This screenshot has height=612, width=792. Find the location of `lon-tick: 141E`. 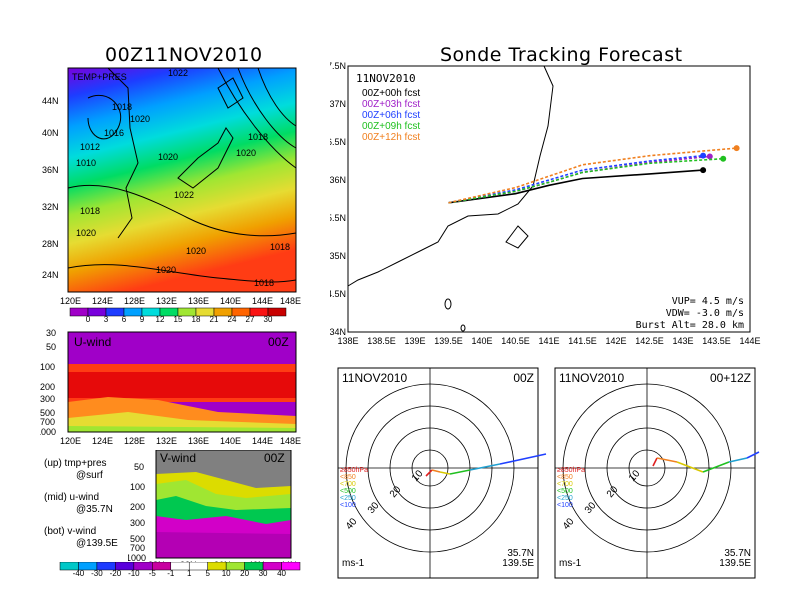

lon-tick: 141E is located at coordinates (548, 341).